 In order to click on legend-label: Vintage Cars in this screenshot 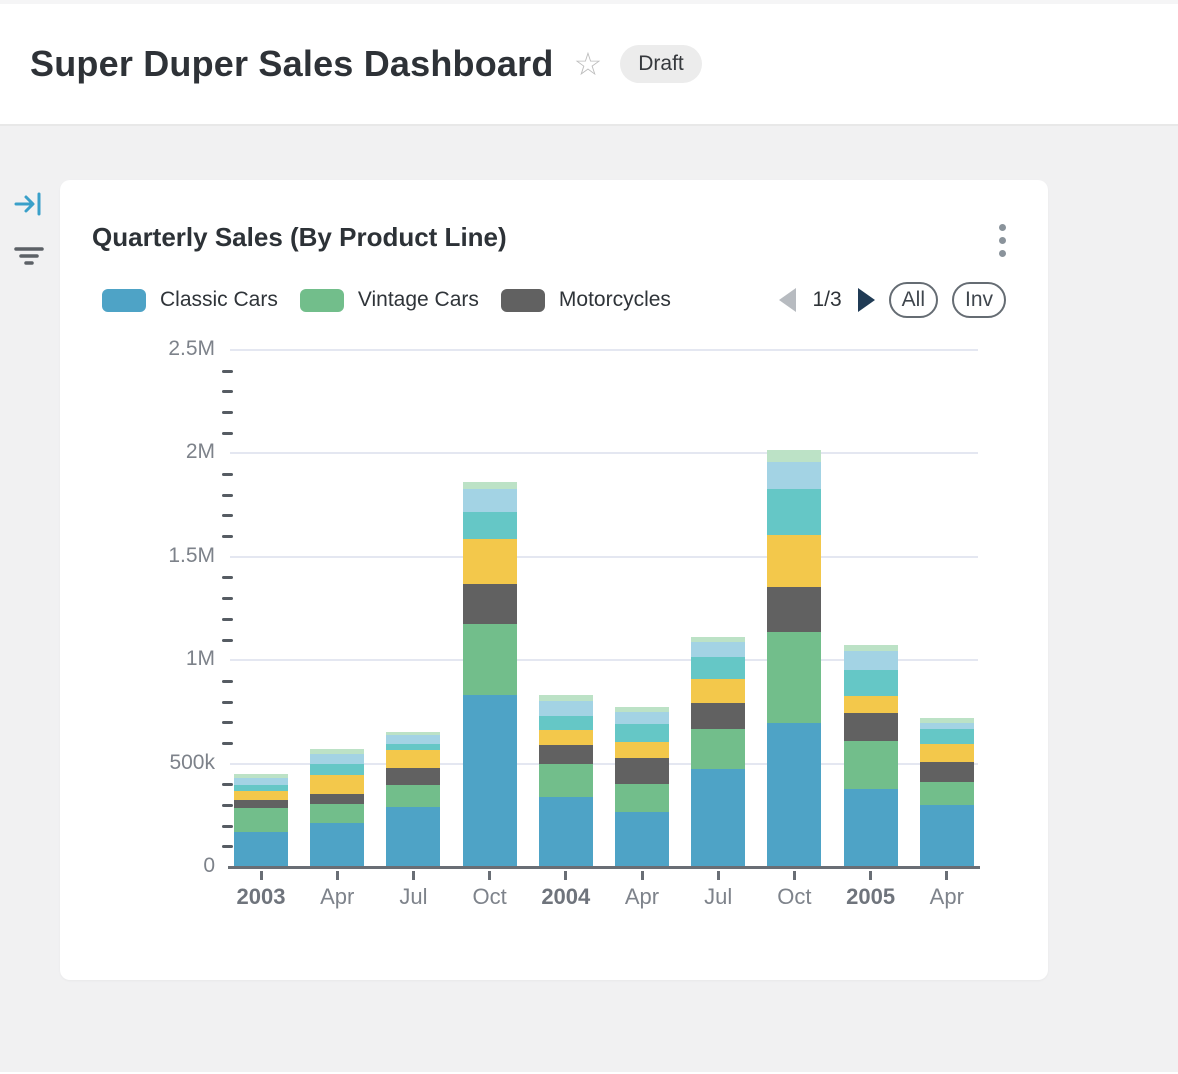, I will do `click(418, 299)`.